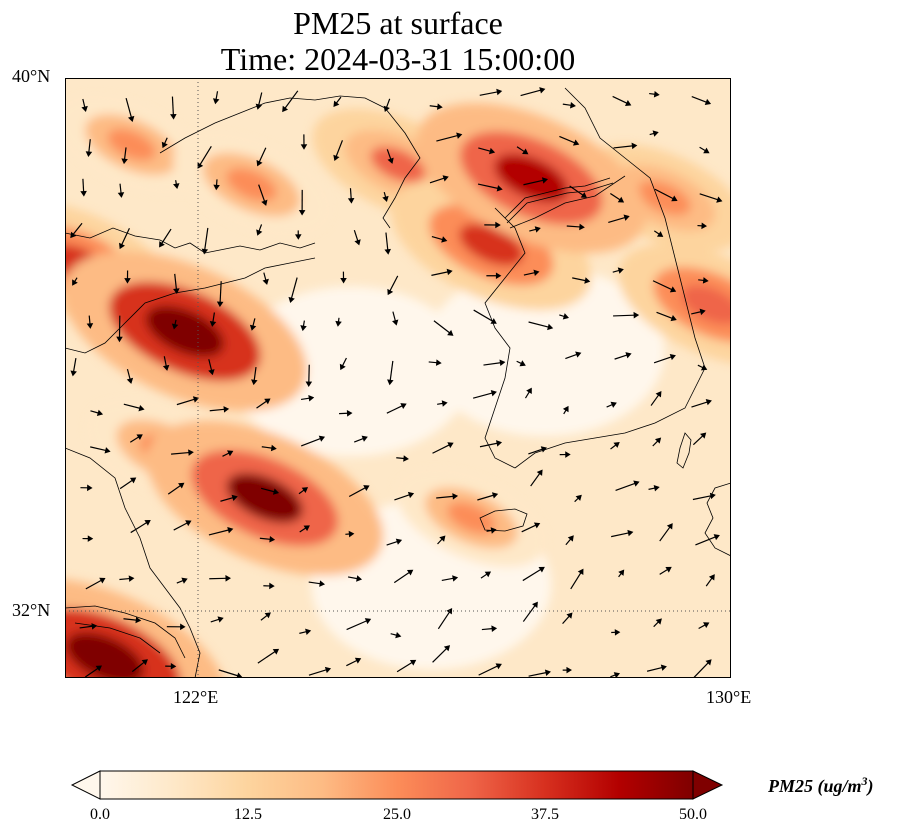 The width and height of the screenshot is (905, 836). Describe the element at coordinates (864, 781) in the screenshot. I see `colorbar-label-exponent: 3` at that location.